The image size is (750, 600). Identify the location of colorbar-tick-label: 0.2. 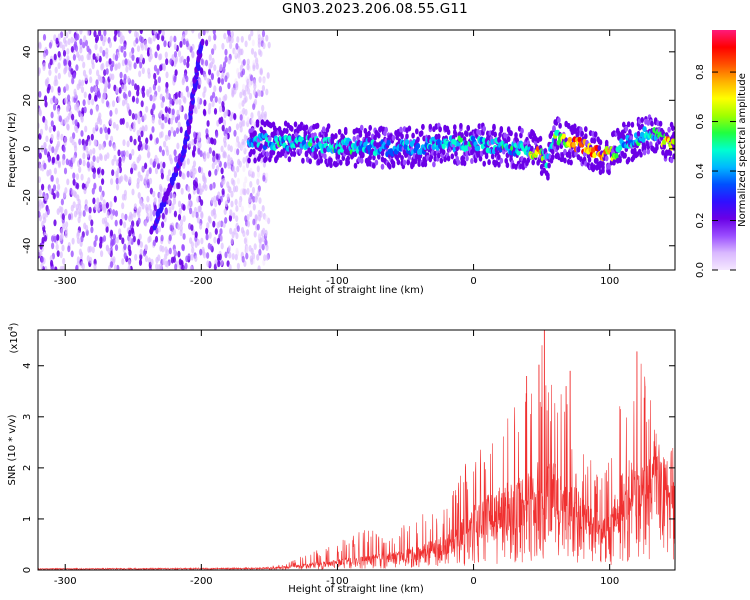
(700, 221).